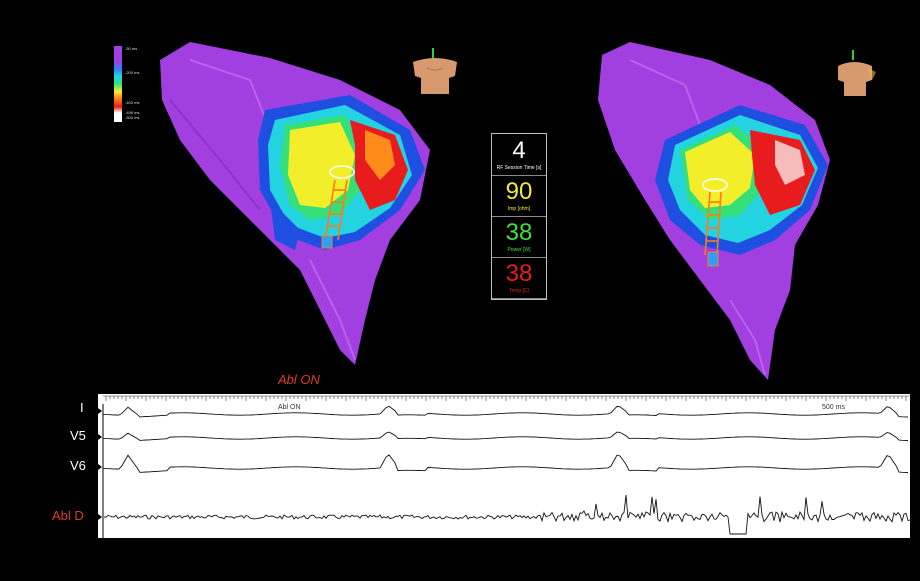  What do you see at coordinates (519, 250) in the screenshot?
I see `power-label: Power [W]` at bounding box center [519, 250].